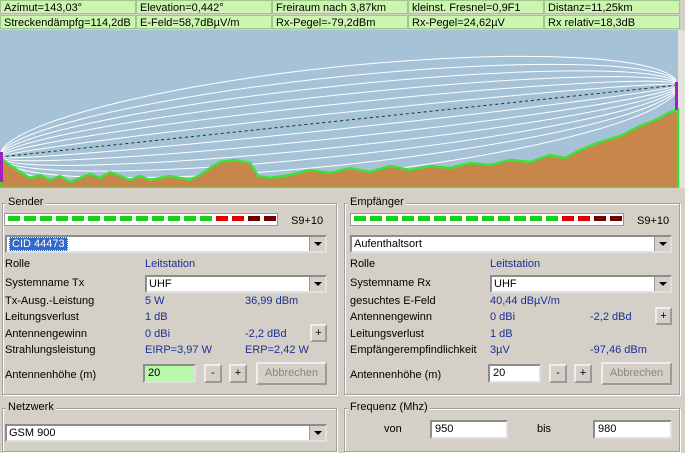  What do you see at coordinates (611, 317) in the screenshot?
I see `value: -2,2 dBd` at bounding box center [611, 317].